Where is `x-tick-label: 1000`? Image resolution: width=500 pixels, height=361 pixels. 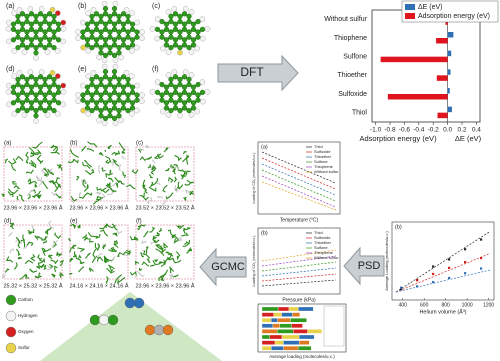 x-tick-label: 1000 is located at coordinates (467, 305).